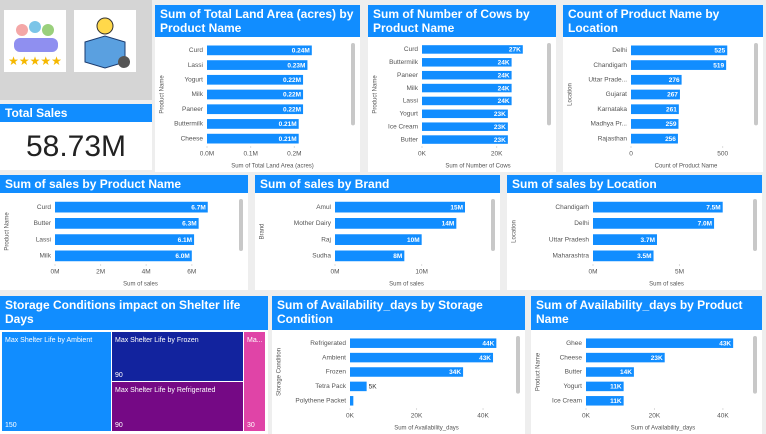 This screenshot has width=766, height=434. Describe the element at coordinates (321, 256) in the screenshot. I see `category-label: Sudha` at that location.